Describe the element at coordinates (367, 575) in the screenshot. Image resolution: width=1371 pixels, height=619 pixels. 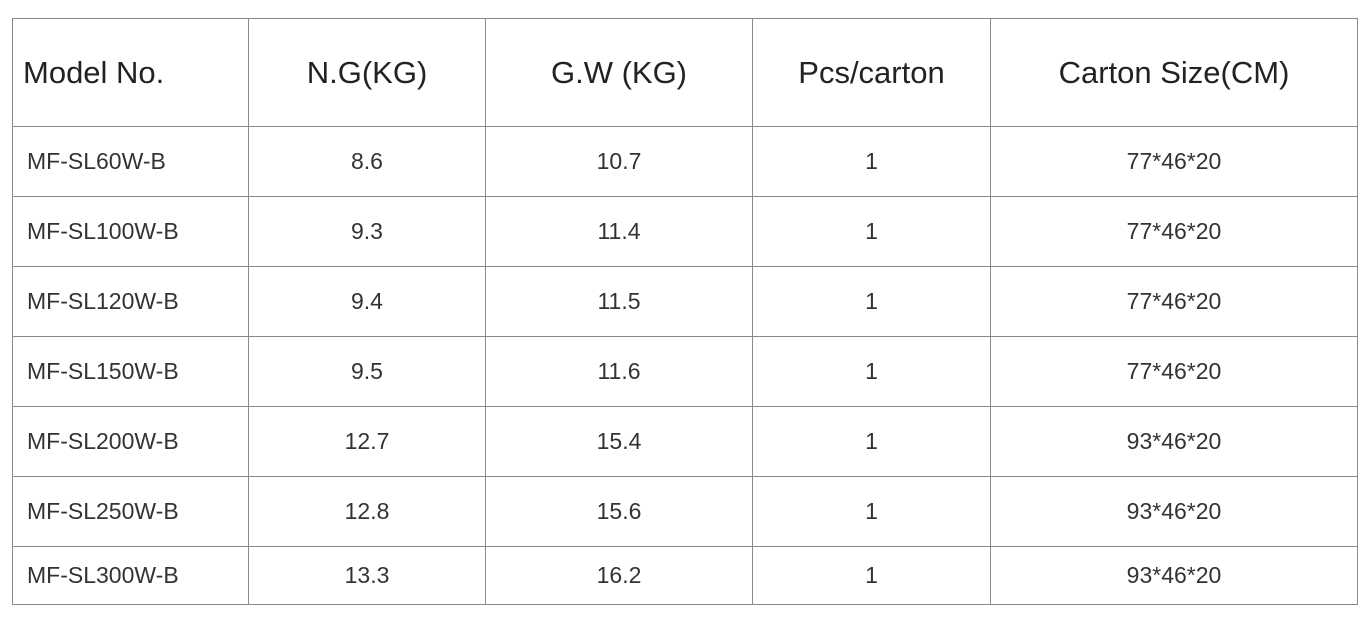
I see `table-cell: 13.3` at that location.